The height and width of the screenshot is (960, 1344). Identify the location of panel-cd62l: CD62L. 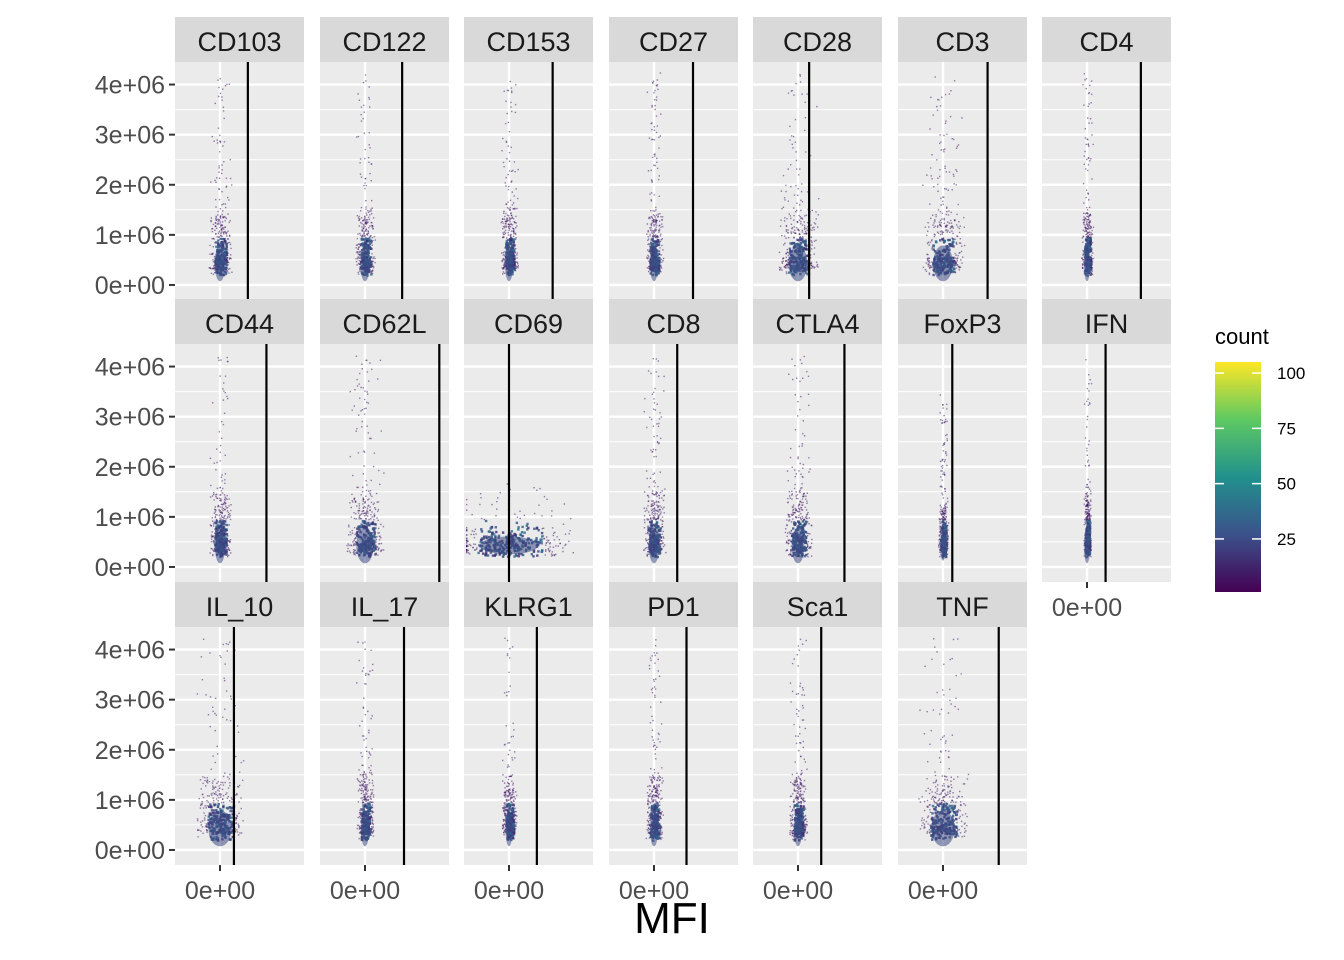
(384, 440).